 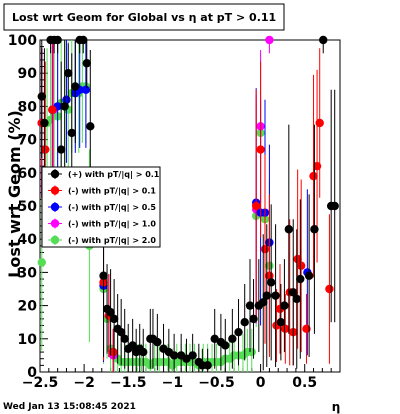 What do you see at coordinates (112, 207) in the screenshot?
I see `legend-label: (-) with pT/|q| > 0.5` at bounding box center [112, 207].